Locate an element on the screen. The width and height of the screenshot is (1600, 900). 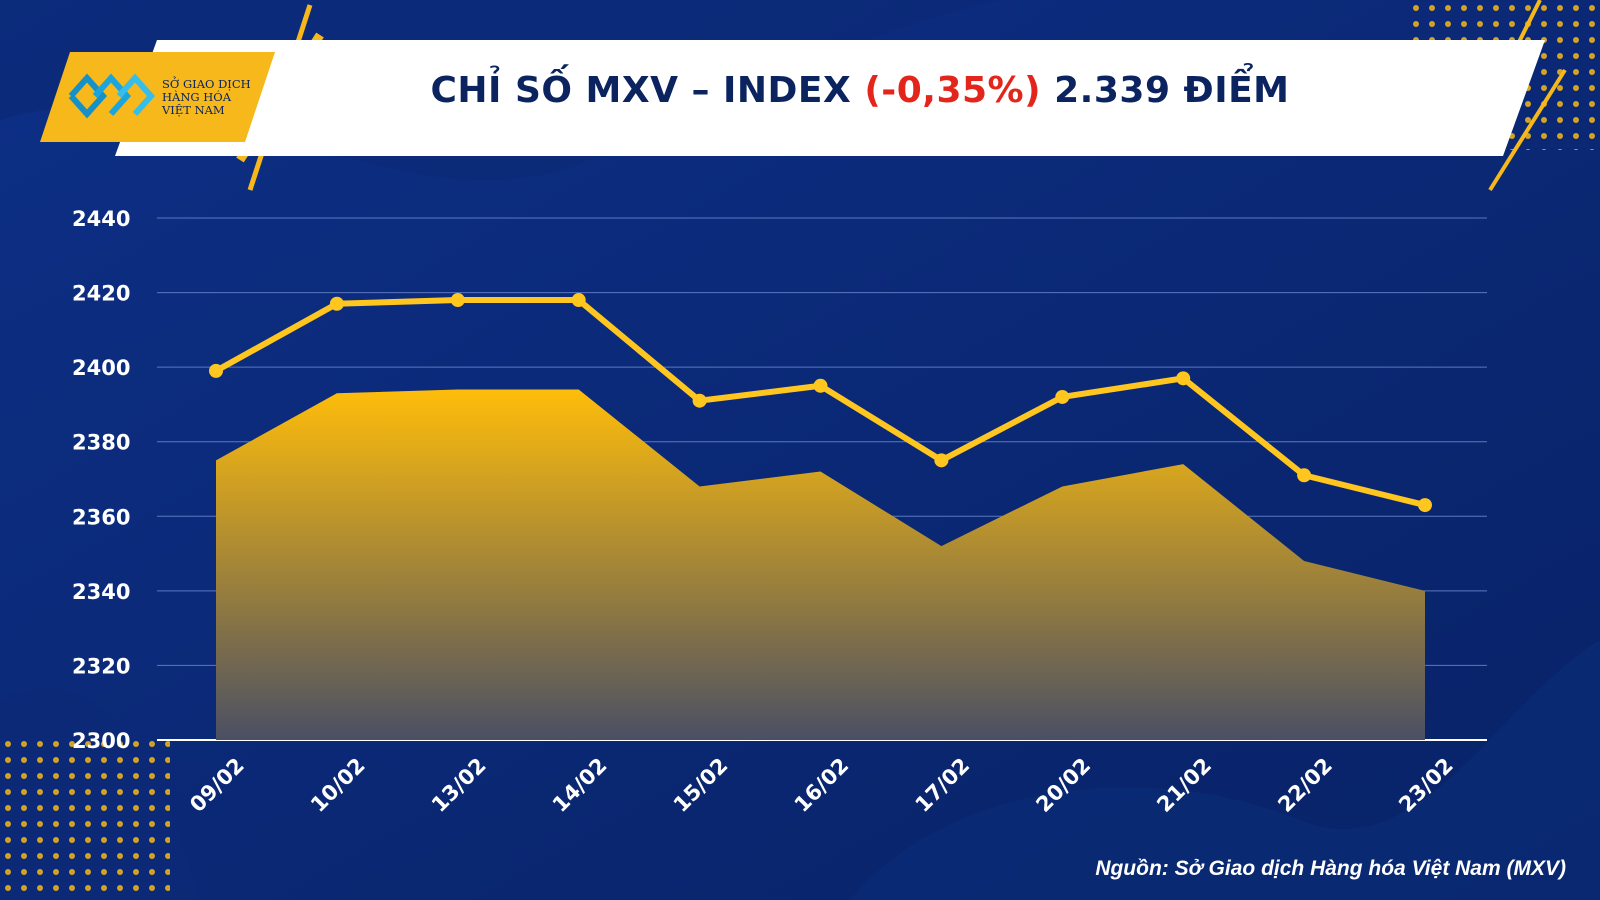
page-title: CHỈ SỐ MXV – INDEX (-0,35%) 2.339 ĐIỂM is located at coordinates (860, 90).